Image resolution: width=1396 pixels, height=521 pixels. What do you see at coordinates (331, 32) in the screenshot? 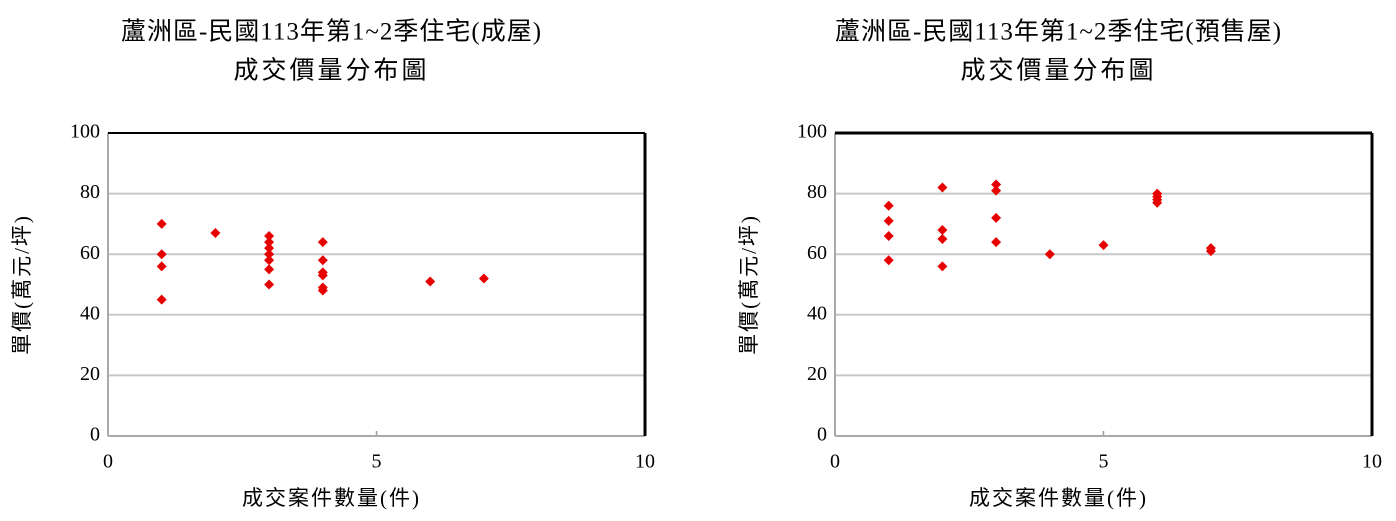
I see `chart-title: 蘆洲區-民國113年第1~2季住宅(成屋)` at bounding box center [331, 32].